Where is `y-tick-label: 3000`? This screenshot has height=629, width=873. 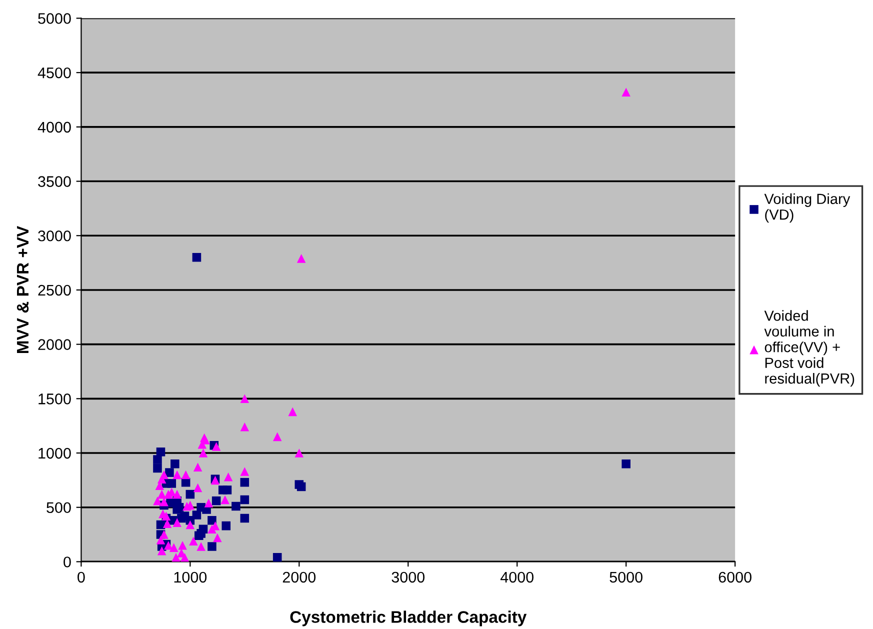 y-tick-label: 3000 is located at coordinates (54, 236).